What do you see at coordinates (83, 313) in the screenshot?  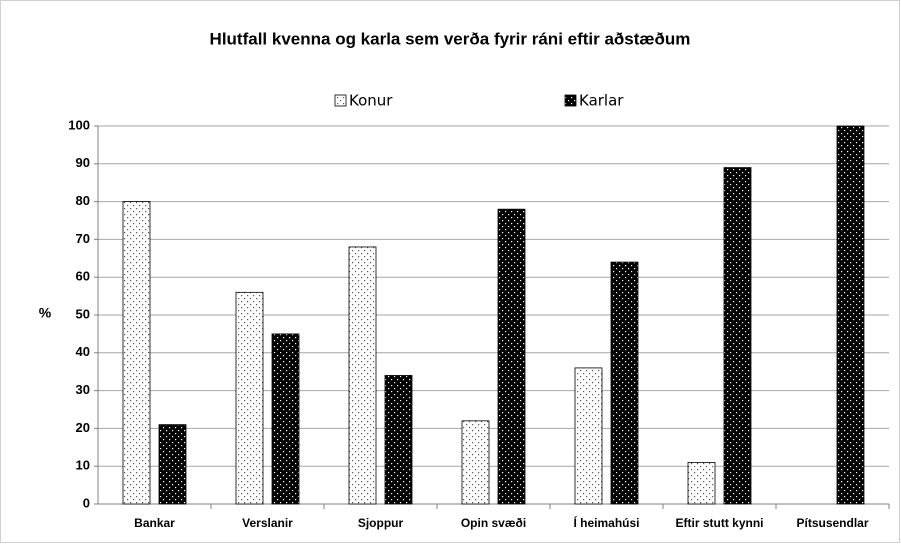 I see `y-tick-label: 50` at bounding box center [83, 313].